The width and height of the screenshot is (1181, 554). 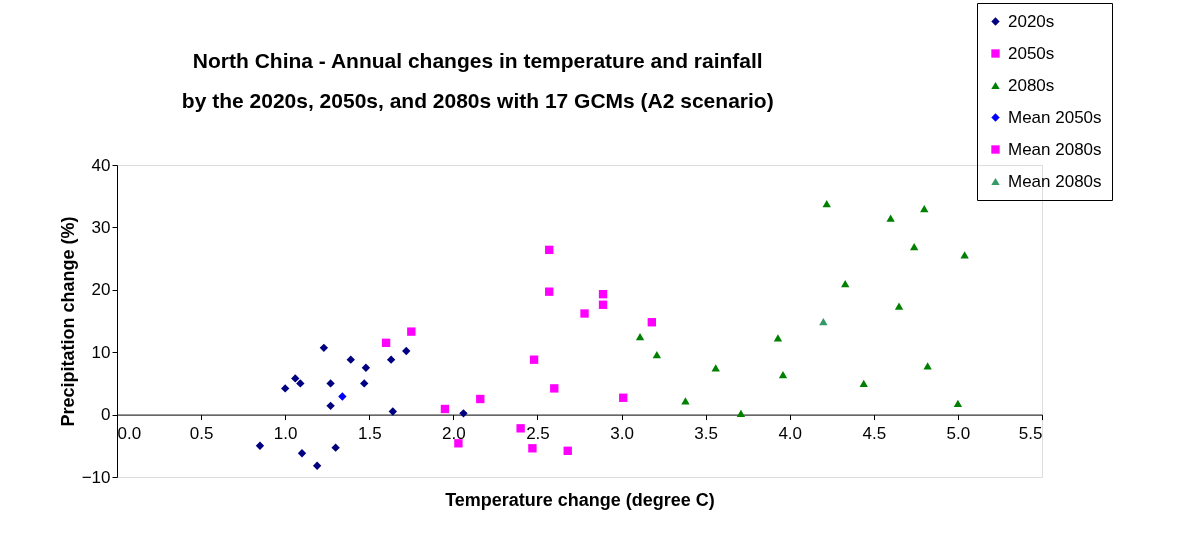 What do you see at coordinates (201, 434) in the screenshot?
I see `x-tick-label: 0.5` at bounding box center [201, 434].